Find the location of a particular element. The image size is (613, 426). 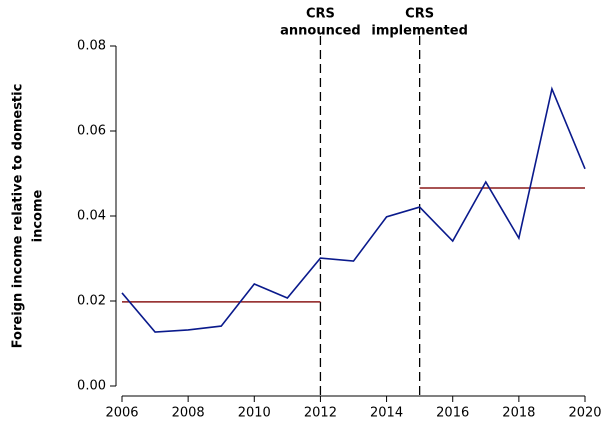

y-tick-label: 0.00 is located at coordinates (91, 386).